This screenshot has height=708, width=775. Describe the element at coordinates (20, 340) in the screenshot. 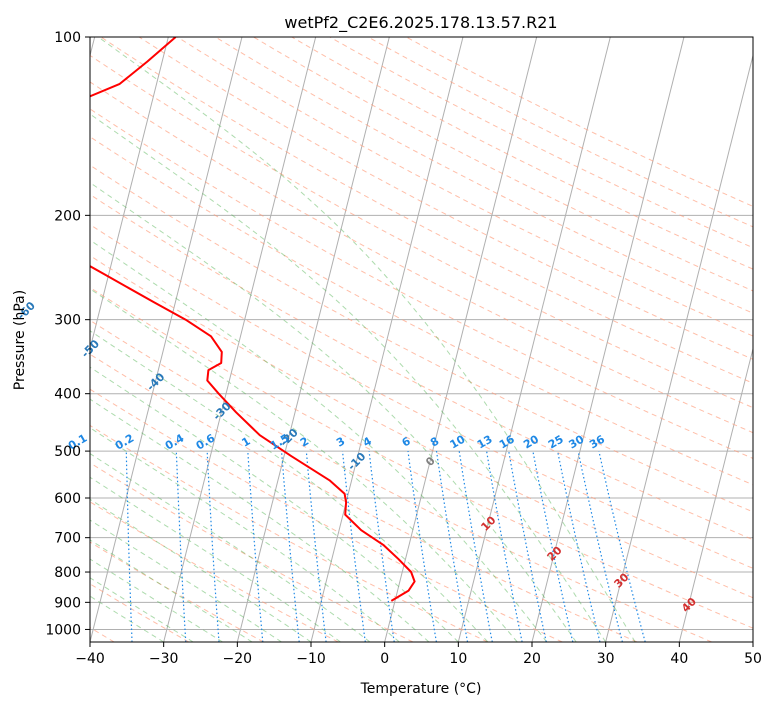

I see `y-axis-label: Pressure (hPa)` at that location.